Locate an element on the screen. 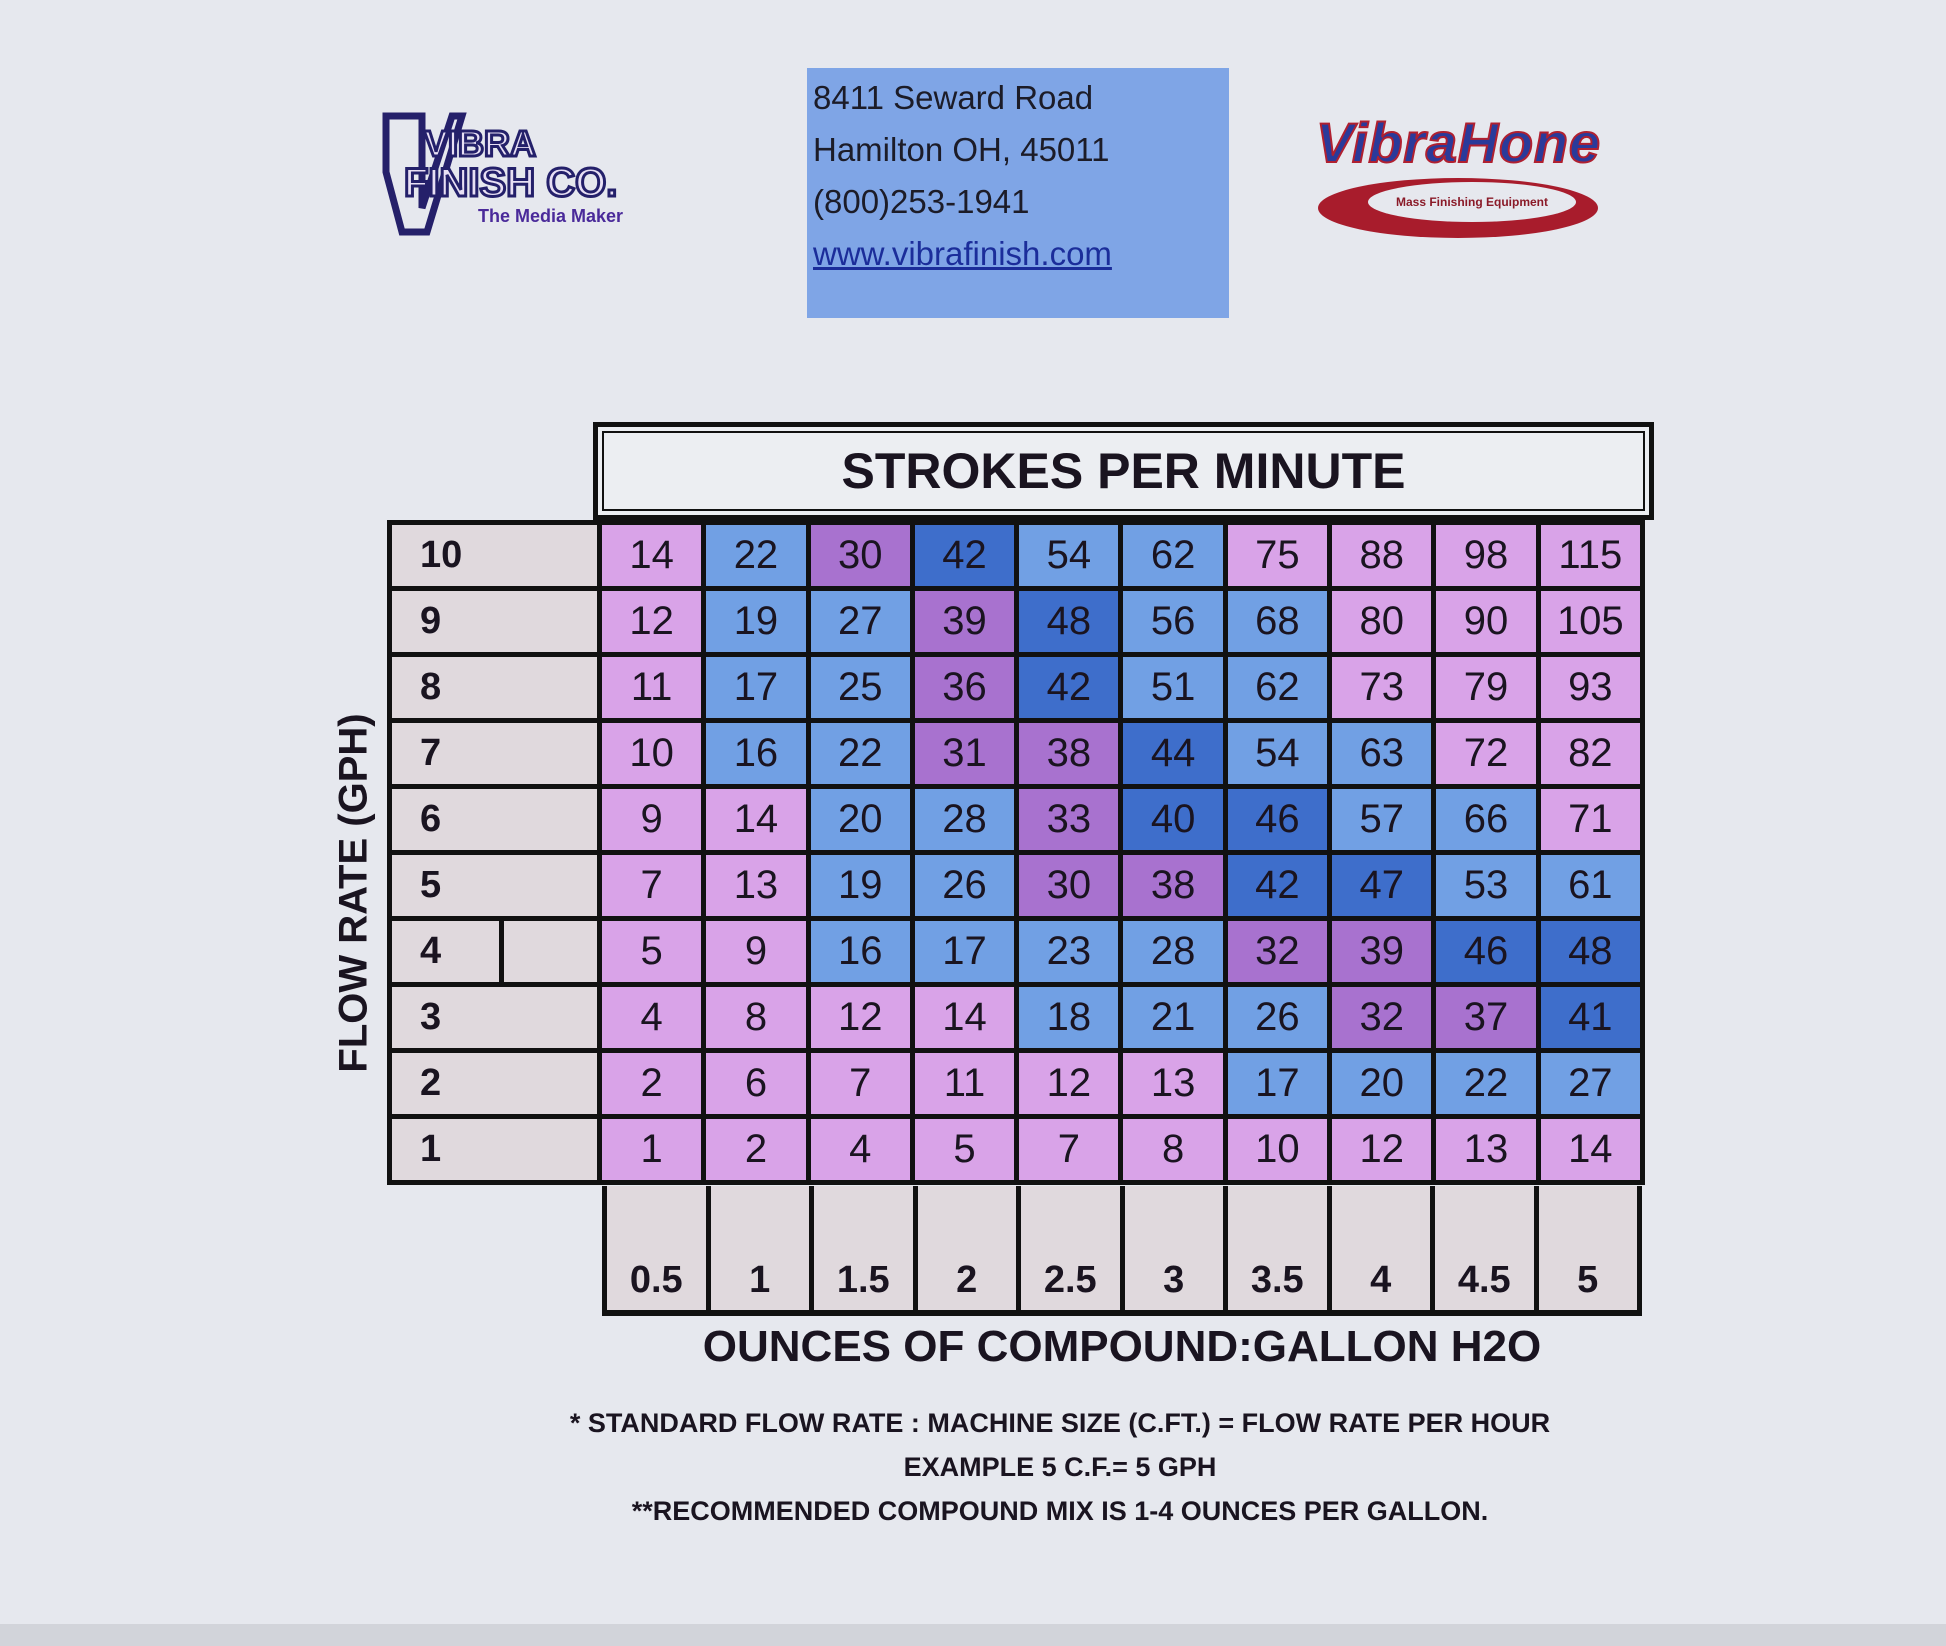  column-label: 3.5 is located at coordinates (1280, 1248).